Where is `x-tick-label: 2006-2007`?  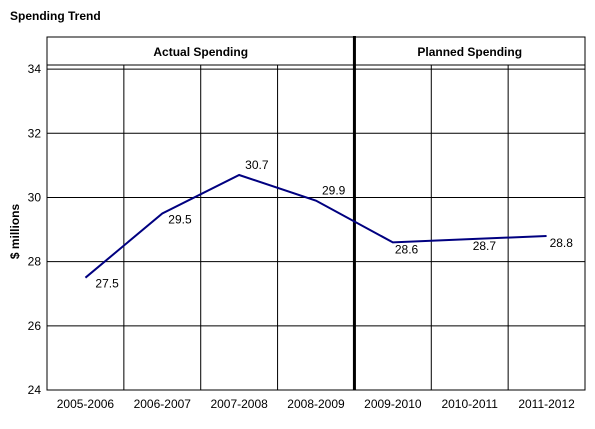
x-tick-label: 2006-2007 is located at coordinates (163, 404).